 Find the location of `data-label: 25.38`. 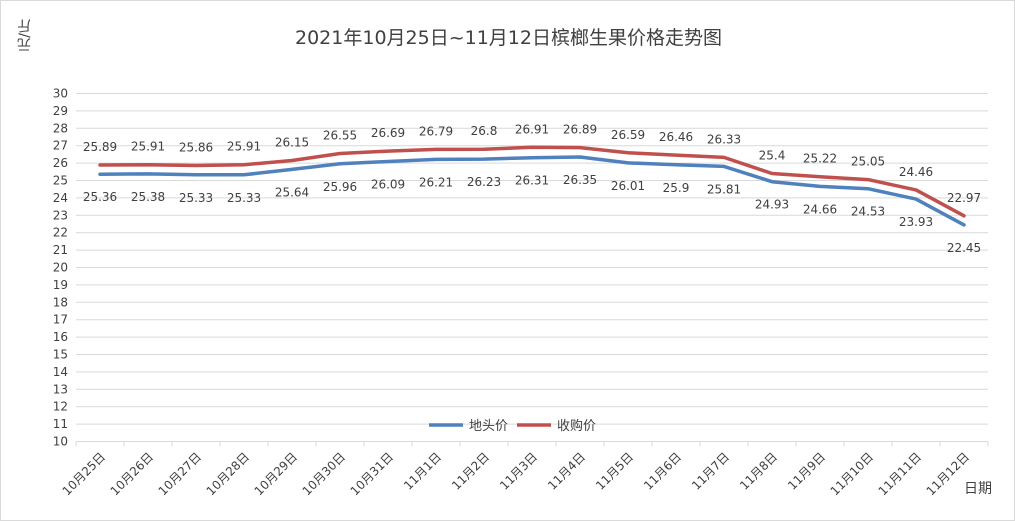

data-label: 25.38 is located at coordinates (148, 197).